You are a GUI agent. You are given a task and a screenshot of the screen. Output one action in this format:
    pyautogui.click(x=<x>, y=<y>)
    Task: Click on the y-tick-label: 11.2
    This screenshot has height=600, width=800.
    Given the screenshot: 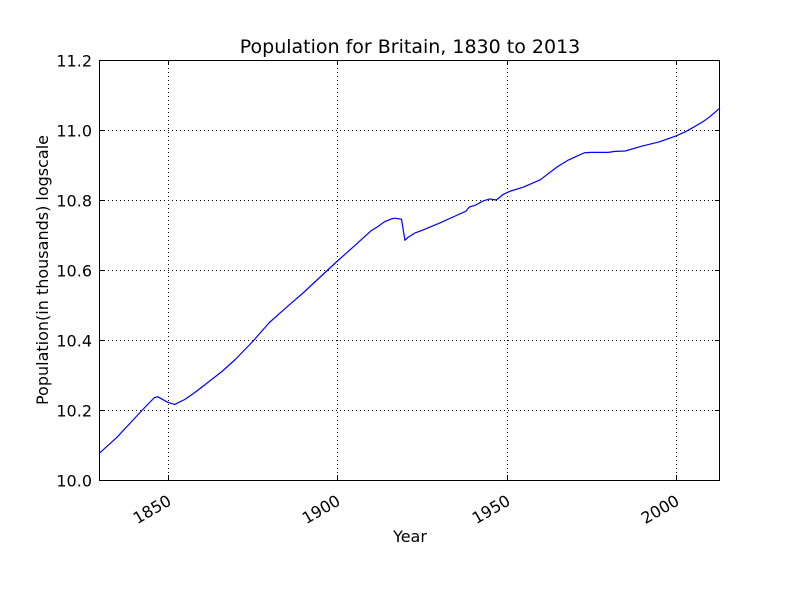 What is the action you would take?
    pyautogui.click(x=74, y=61)
    